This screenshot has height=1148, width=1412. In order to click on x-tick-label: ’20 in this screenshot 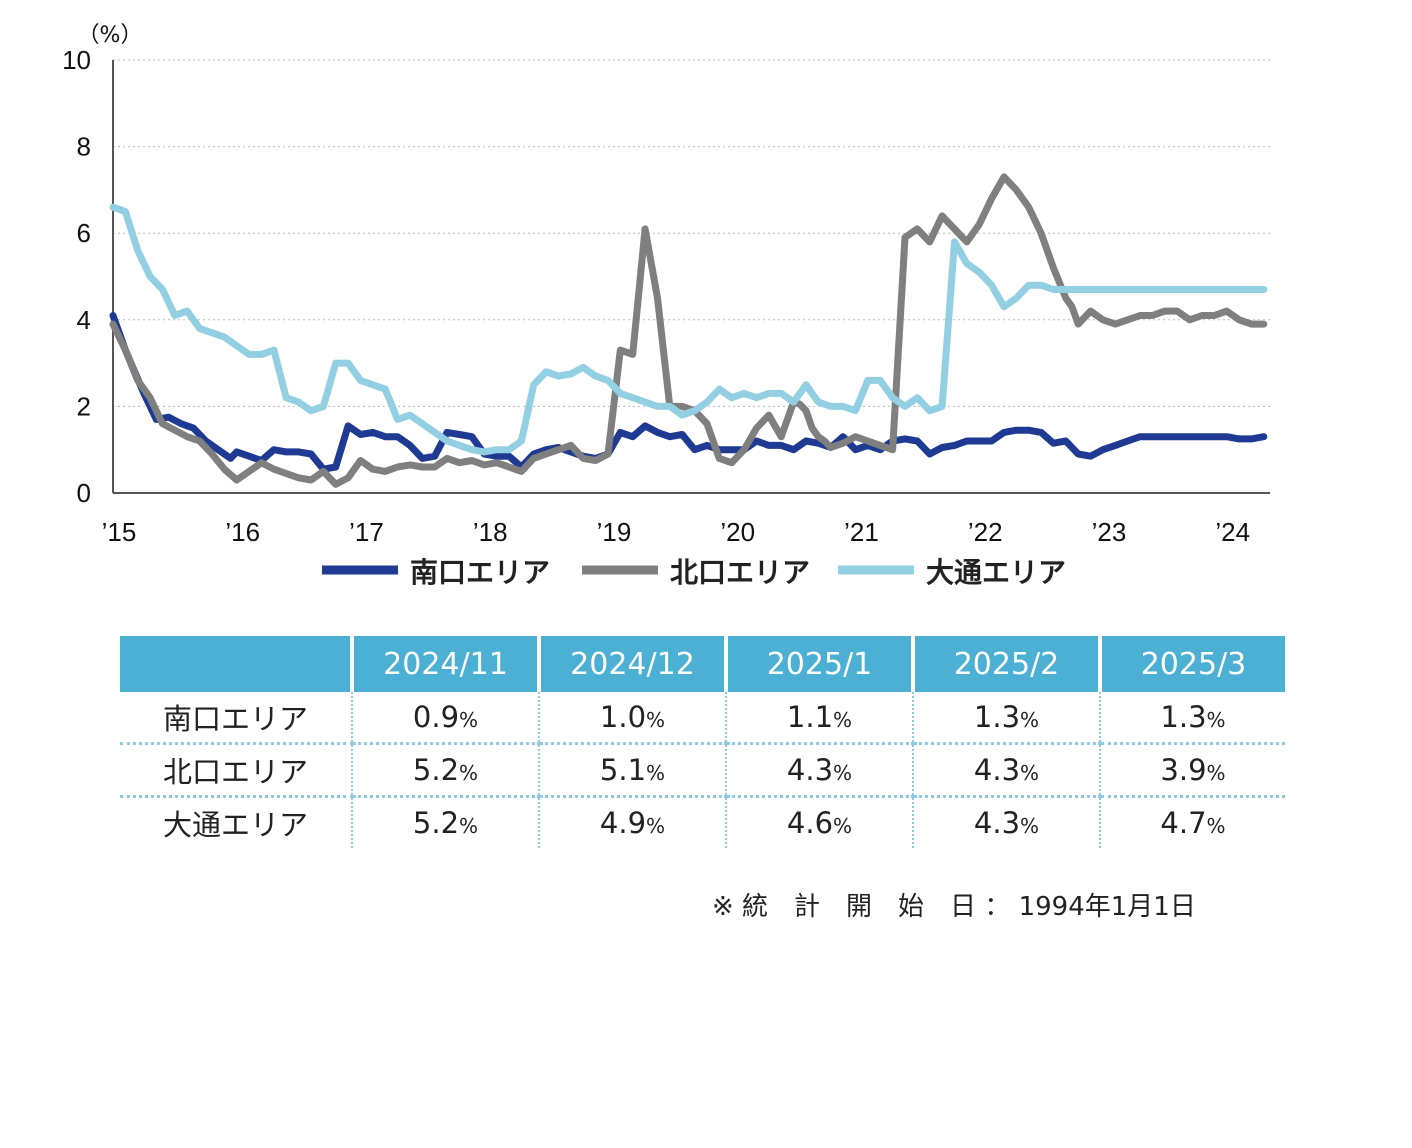, I will do `click(737, 532)`.